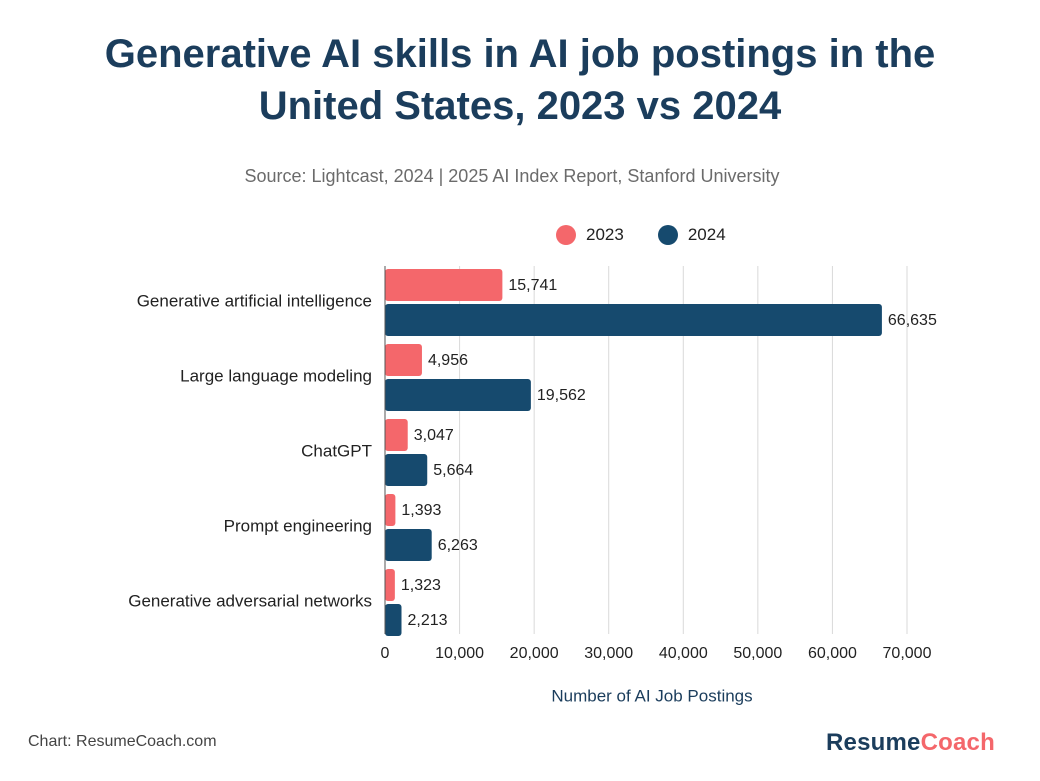  I want to click on brand-logo: ResumeCoach, so click(910, 743).